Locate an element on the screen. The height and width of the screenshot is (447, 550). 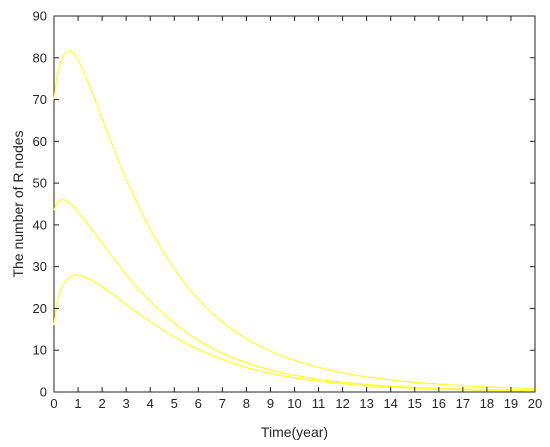
x-tick-label: 7 is located at coordinates (222, 403).